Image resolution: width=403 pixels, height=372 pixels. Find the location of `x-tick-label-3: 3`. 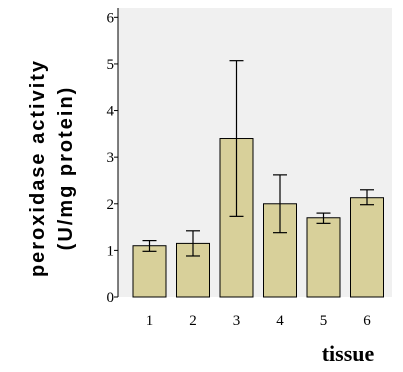

x-tick-label-3: 3 is located at coordinates (237, 321).